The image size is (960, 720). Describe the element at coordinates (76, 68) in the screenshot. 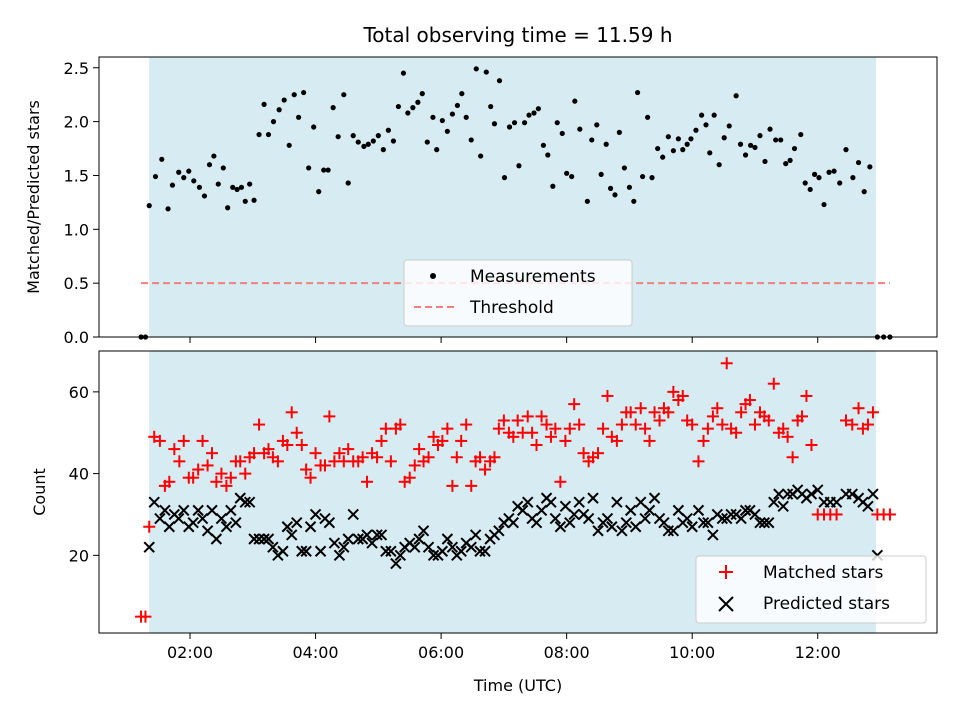

I see `ratio-y-tick-label: 2.5` at that location.